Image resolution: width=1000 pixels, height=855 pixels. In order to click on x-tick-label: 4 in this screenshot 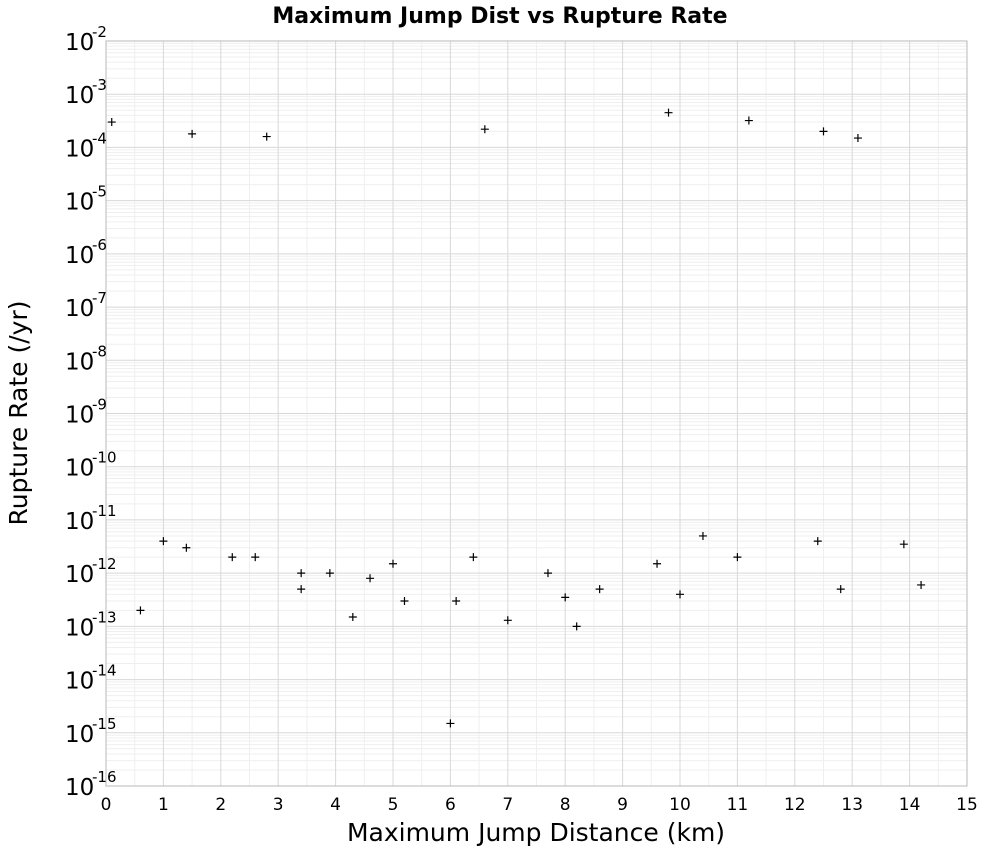, I will do `click(335, 805)`.